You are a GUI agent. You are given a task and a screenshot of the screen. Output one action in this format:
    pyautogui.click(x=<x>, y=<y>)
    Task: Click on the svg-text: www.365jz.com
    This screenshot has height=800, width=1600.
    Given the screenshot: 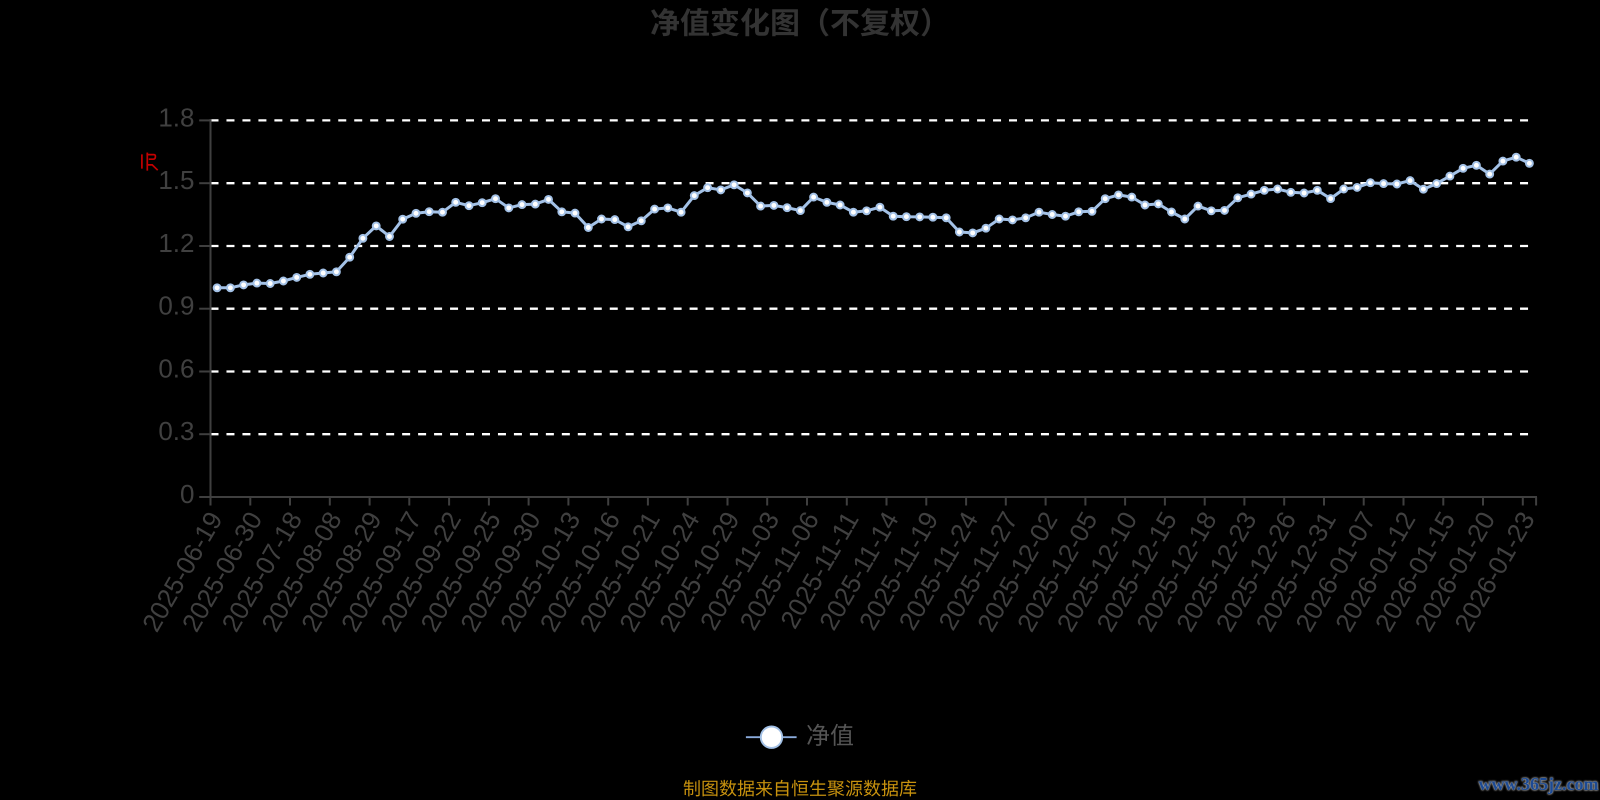 What is the action you would take?
    pyautogui.click(x=1539, y=784)
    